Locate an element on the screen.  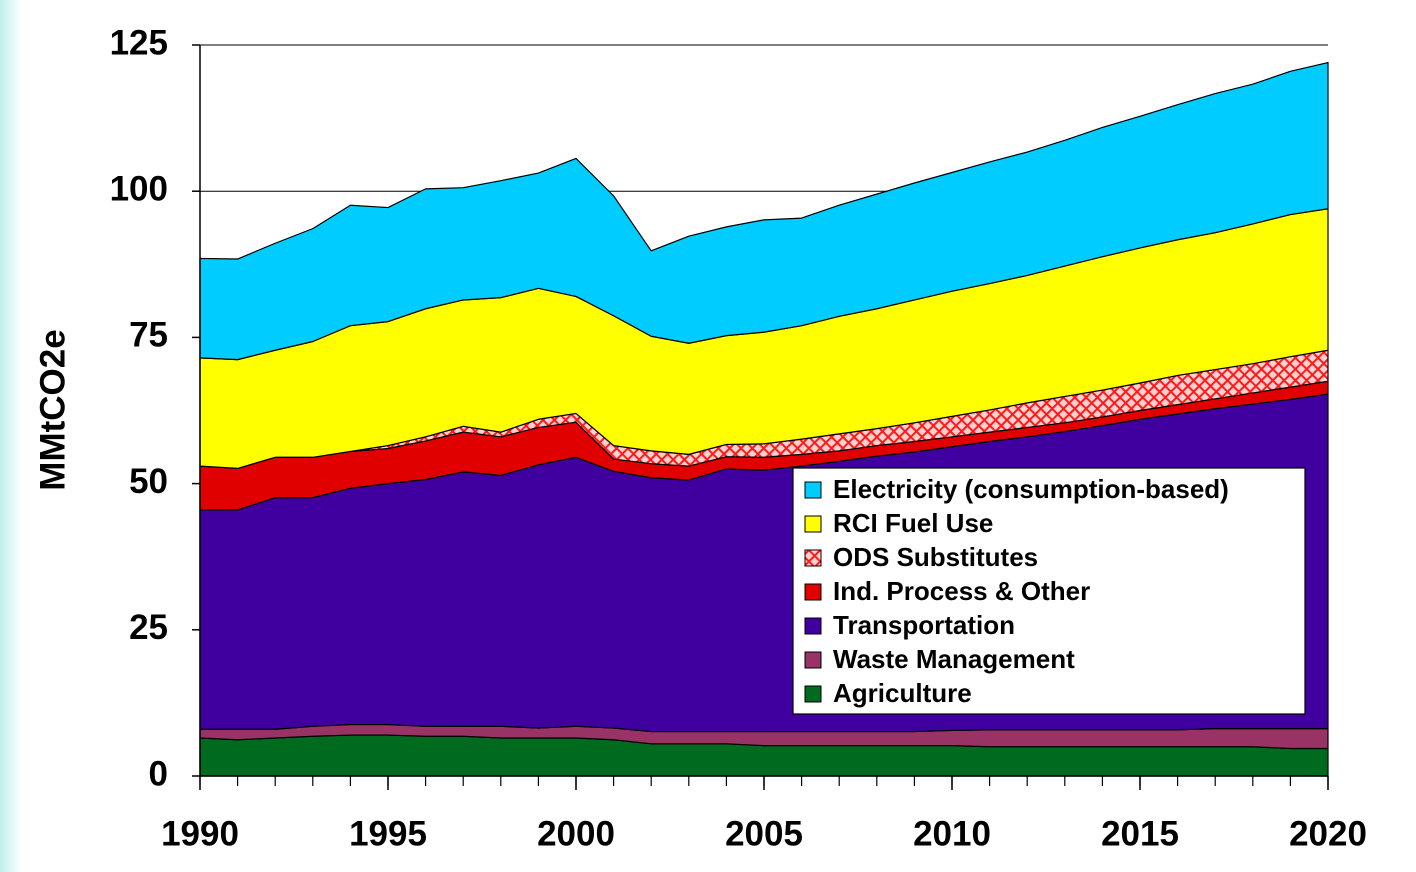
x-tick-label: 2010 is located at coordinates (952, 833).